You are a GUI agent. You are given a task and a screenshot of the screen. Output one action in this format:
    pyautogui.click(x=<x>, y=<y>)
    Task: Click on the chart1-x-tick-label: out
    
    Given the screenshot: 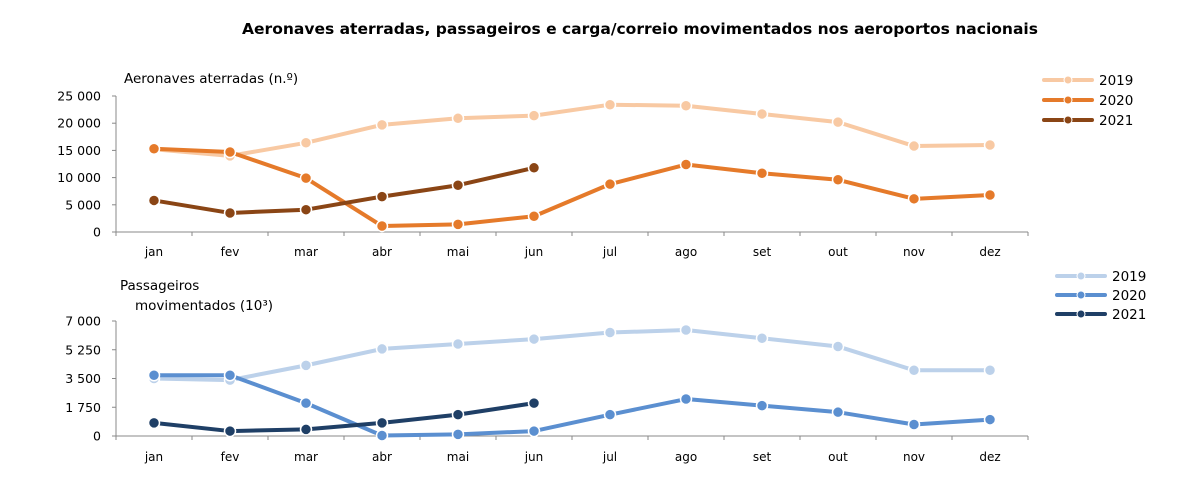 What is the action you would take?
    pyautogui.click(x=838, y=252)
    